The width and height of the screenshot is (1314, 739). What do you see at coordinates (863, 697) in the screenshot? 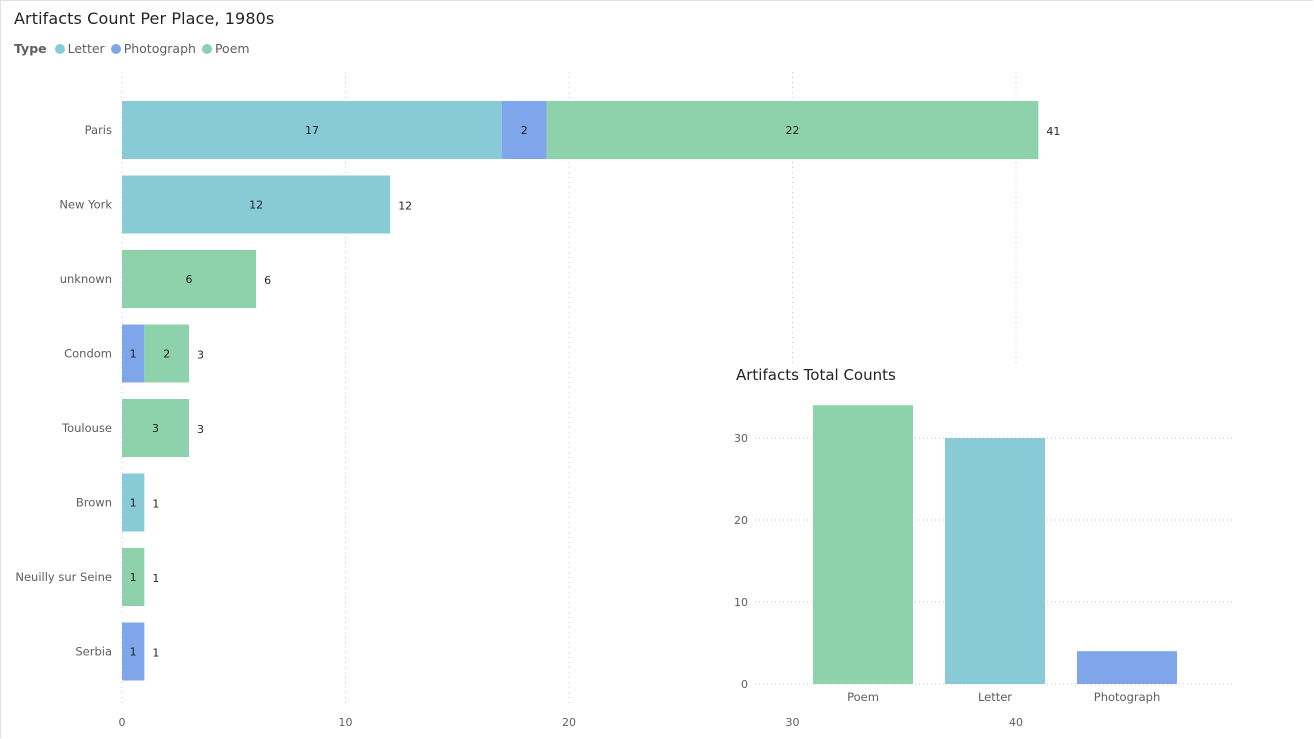
I see `x-category-label: Poem` at bounding box center [863, 697].